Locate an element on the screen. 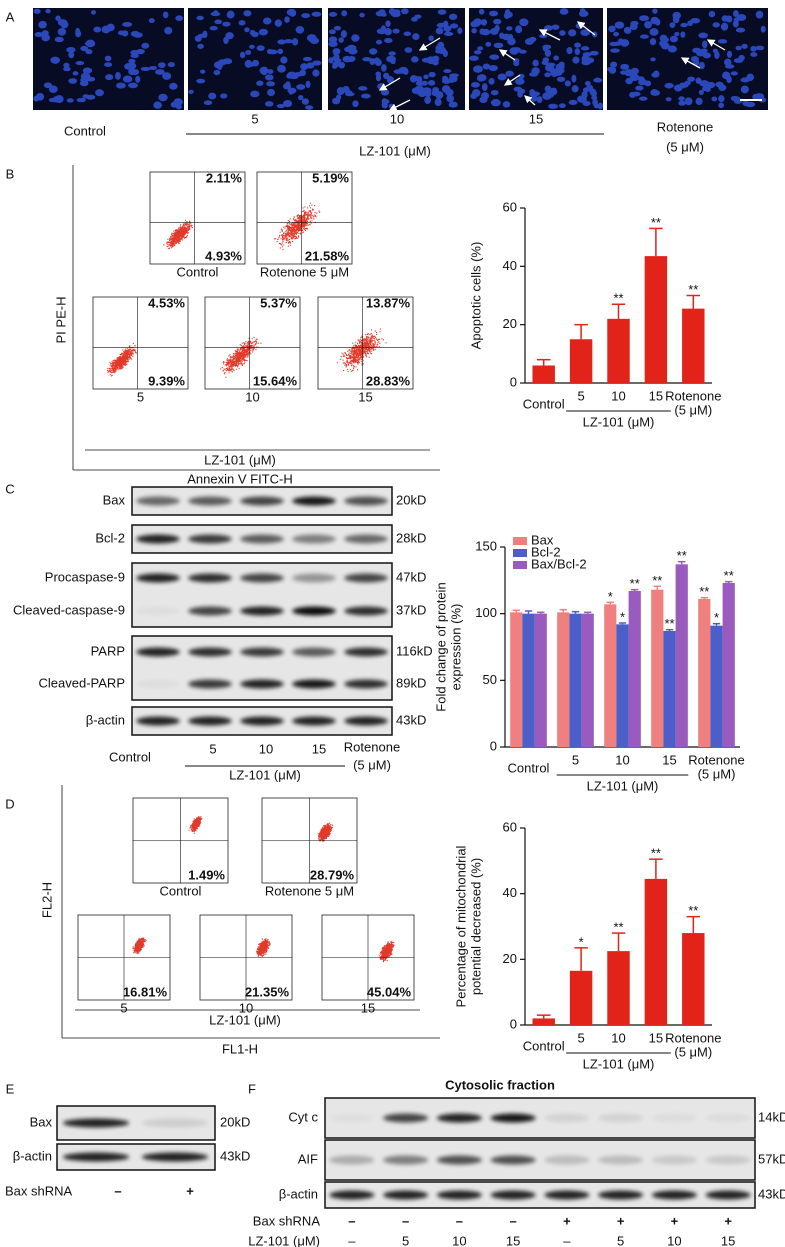 The width and height of the screenshot is (785, 1247). row-label: LZ-101 (μM) is located at coordinates (284, 1240).